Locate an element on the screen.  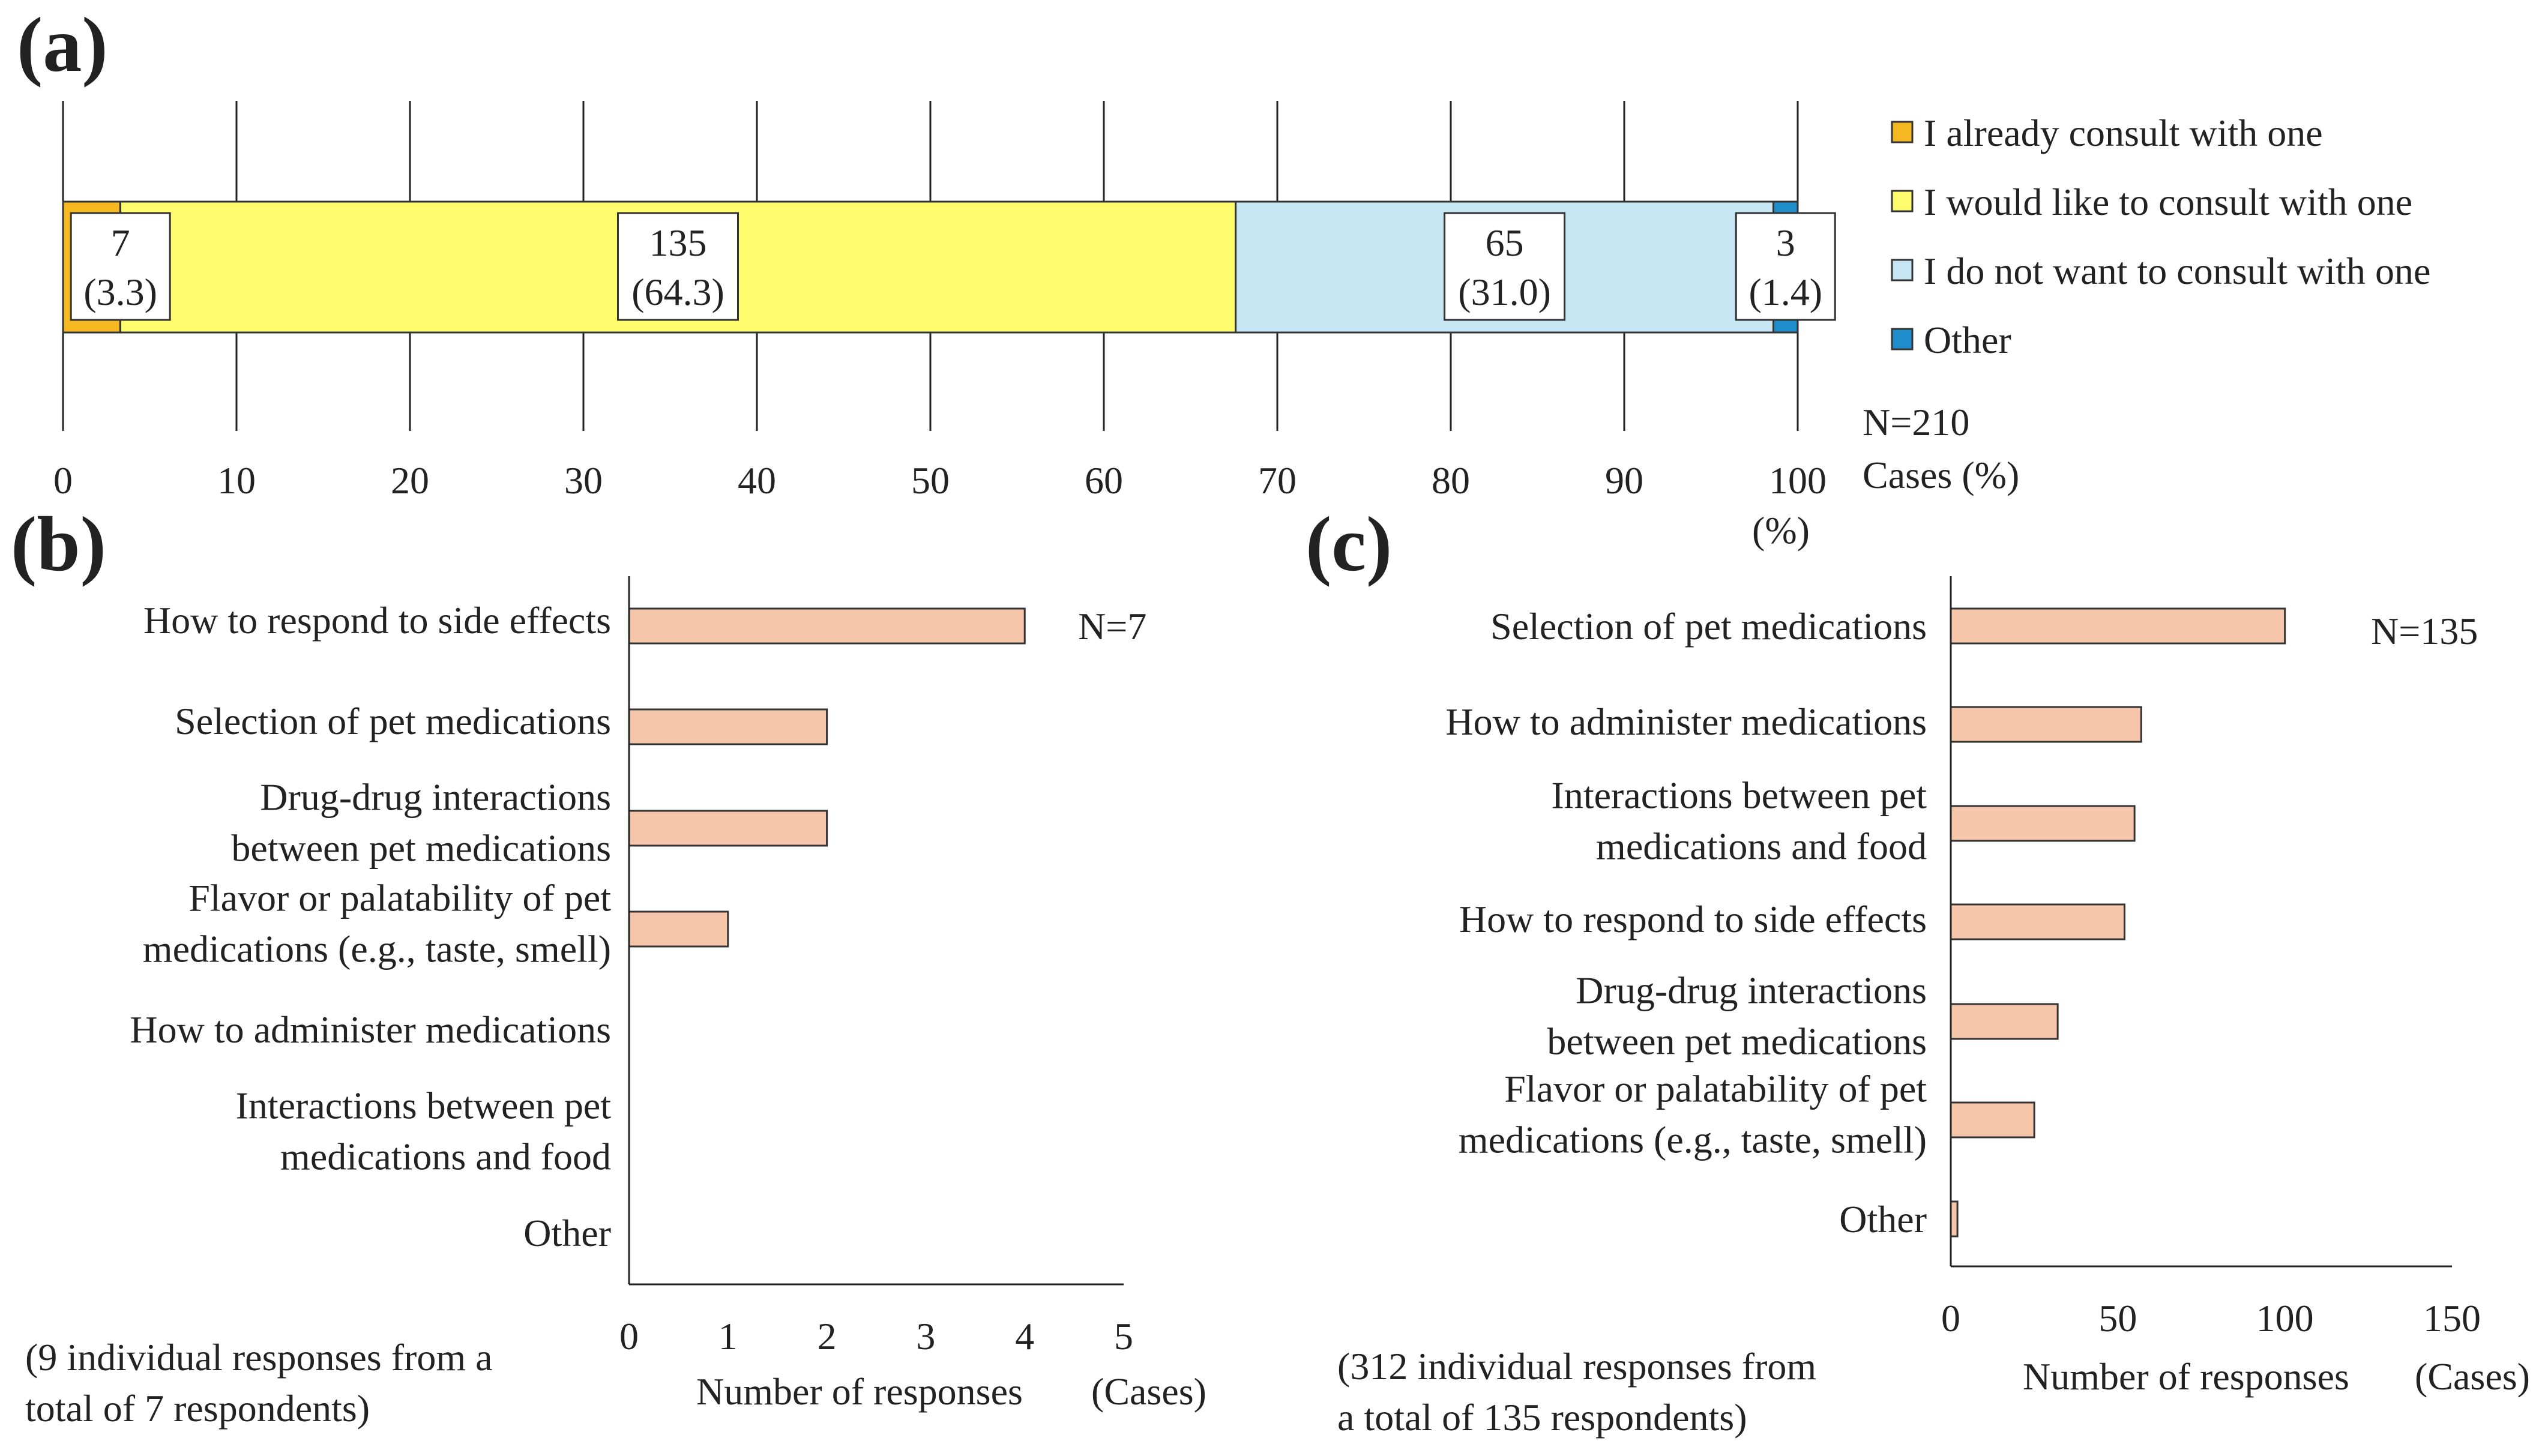
panel-b-note-line-1: (9 individual responses from a is located at coordinates (259, 1357).